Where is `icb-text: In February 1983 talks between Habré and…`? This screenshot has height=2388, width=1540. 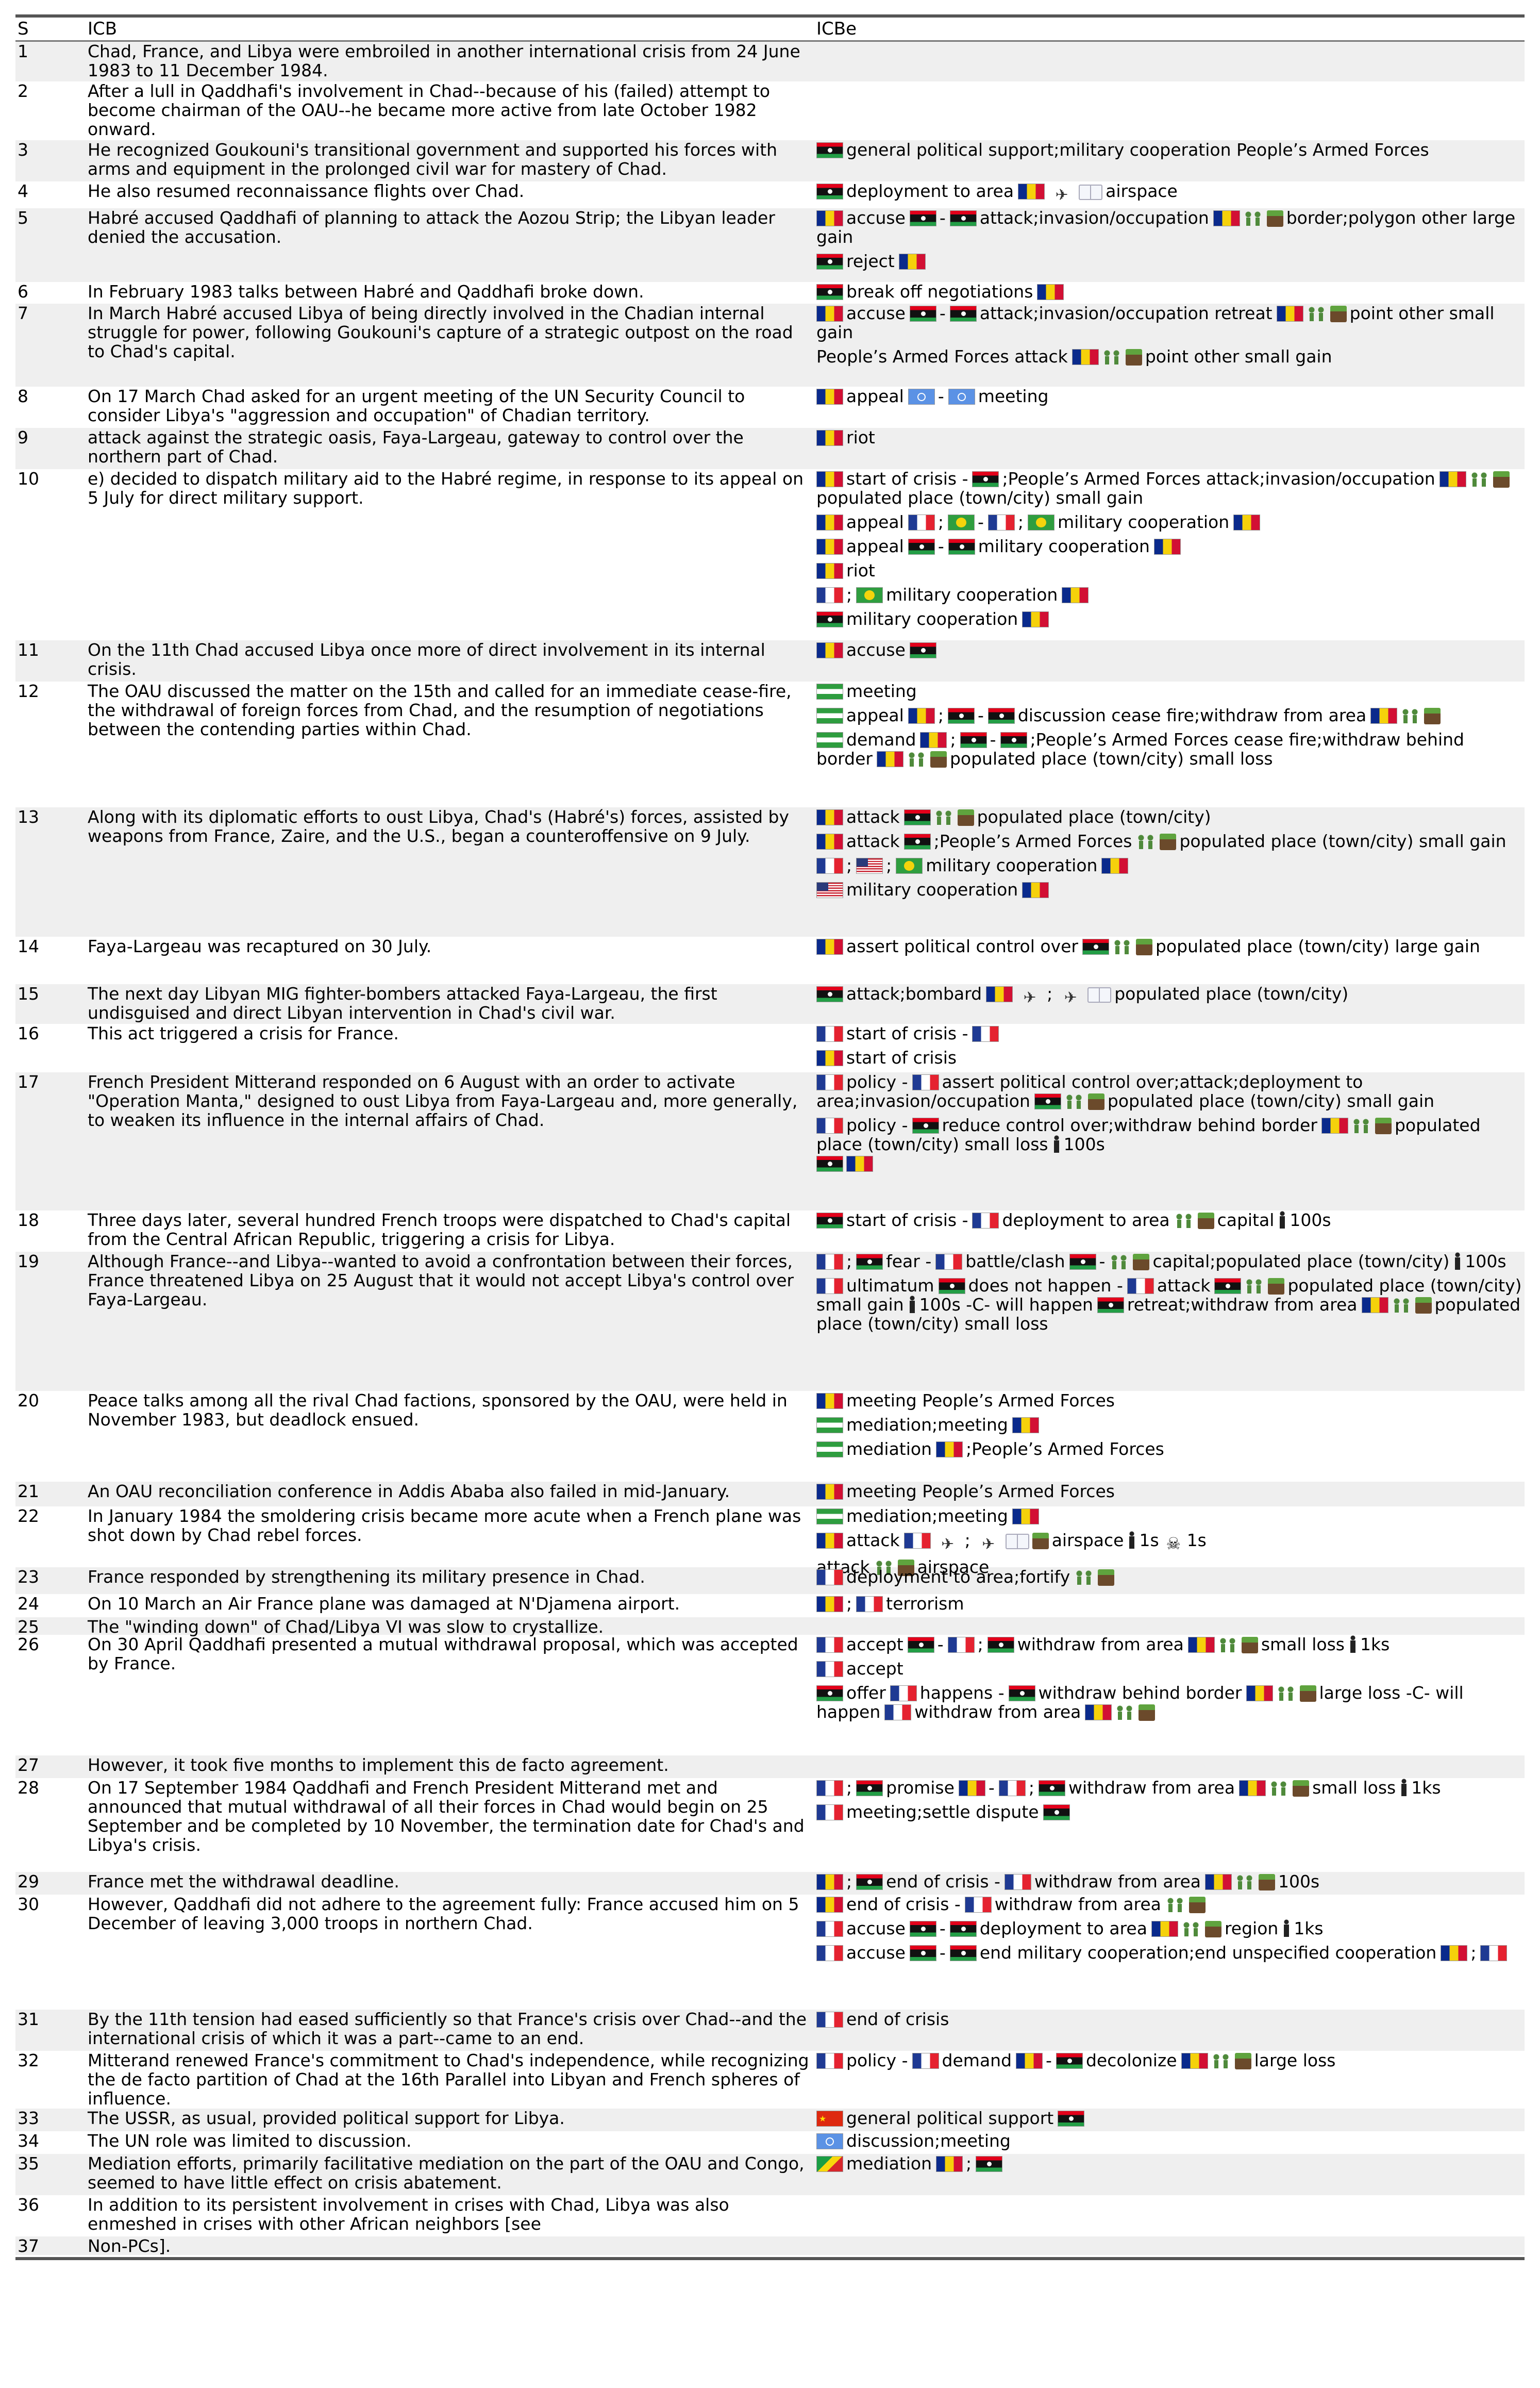 icb-text: In February 1983 talks between Habré and… is located at coordinates (366, 291).